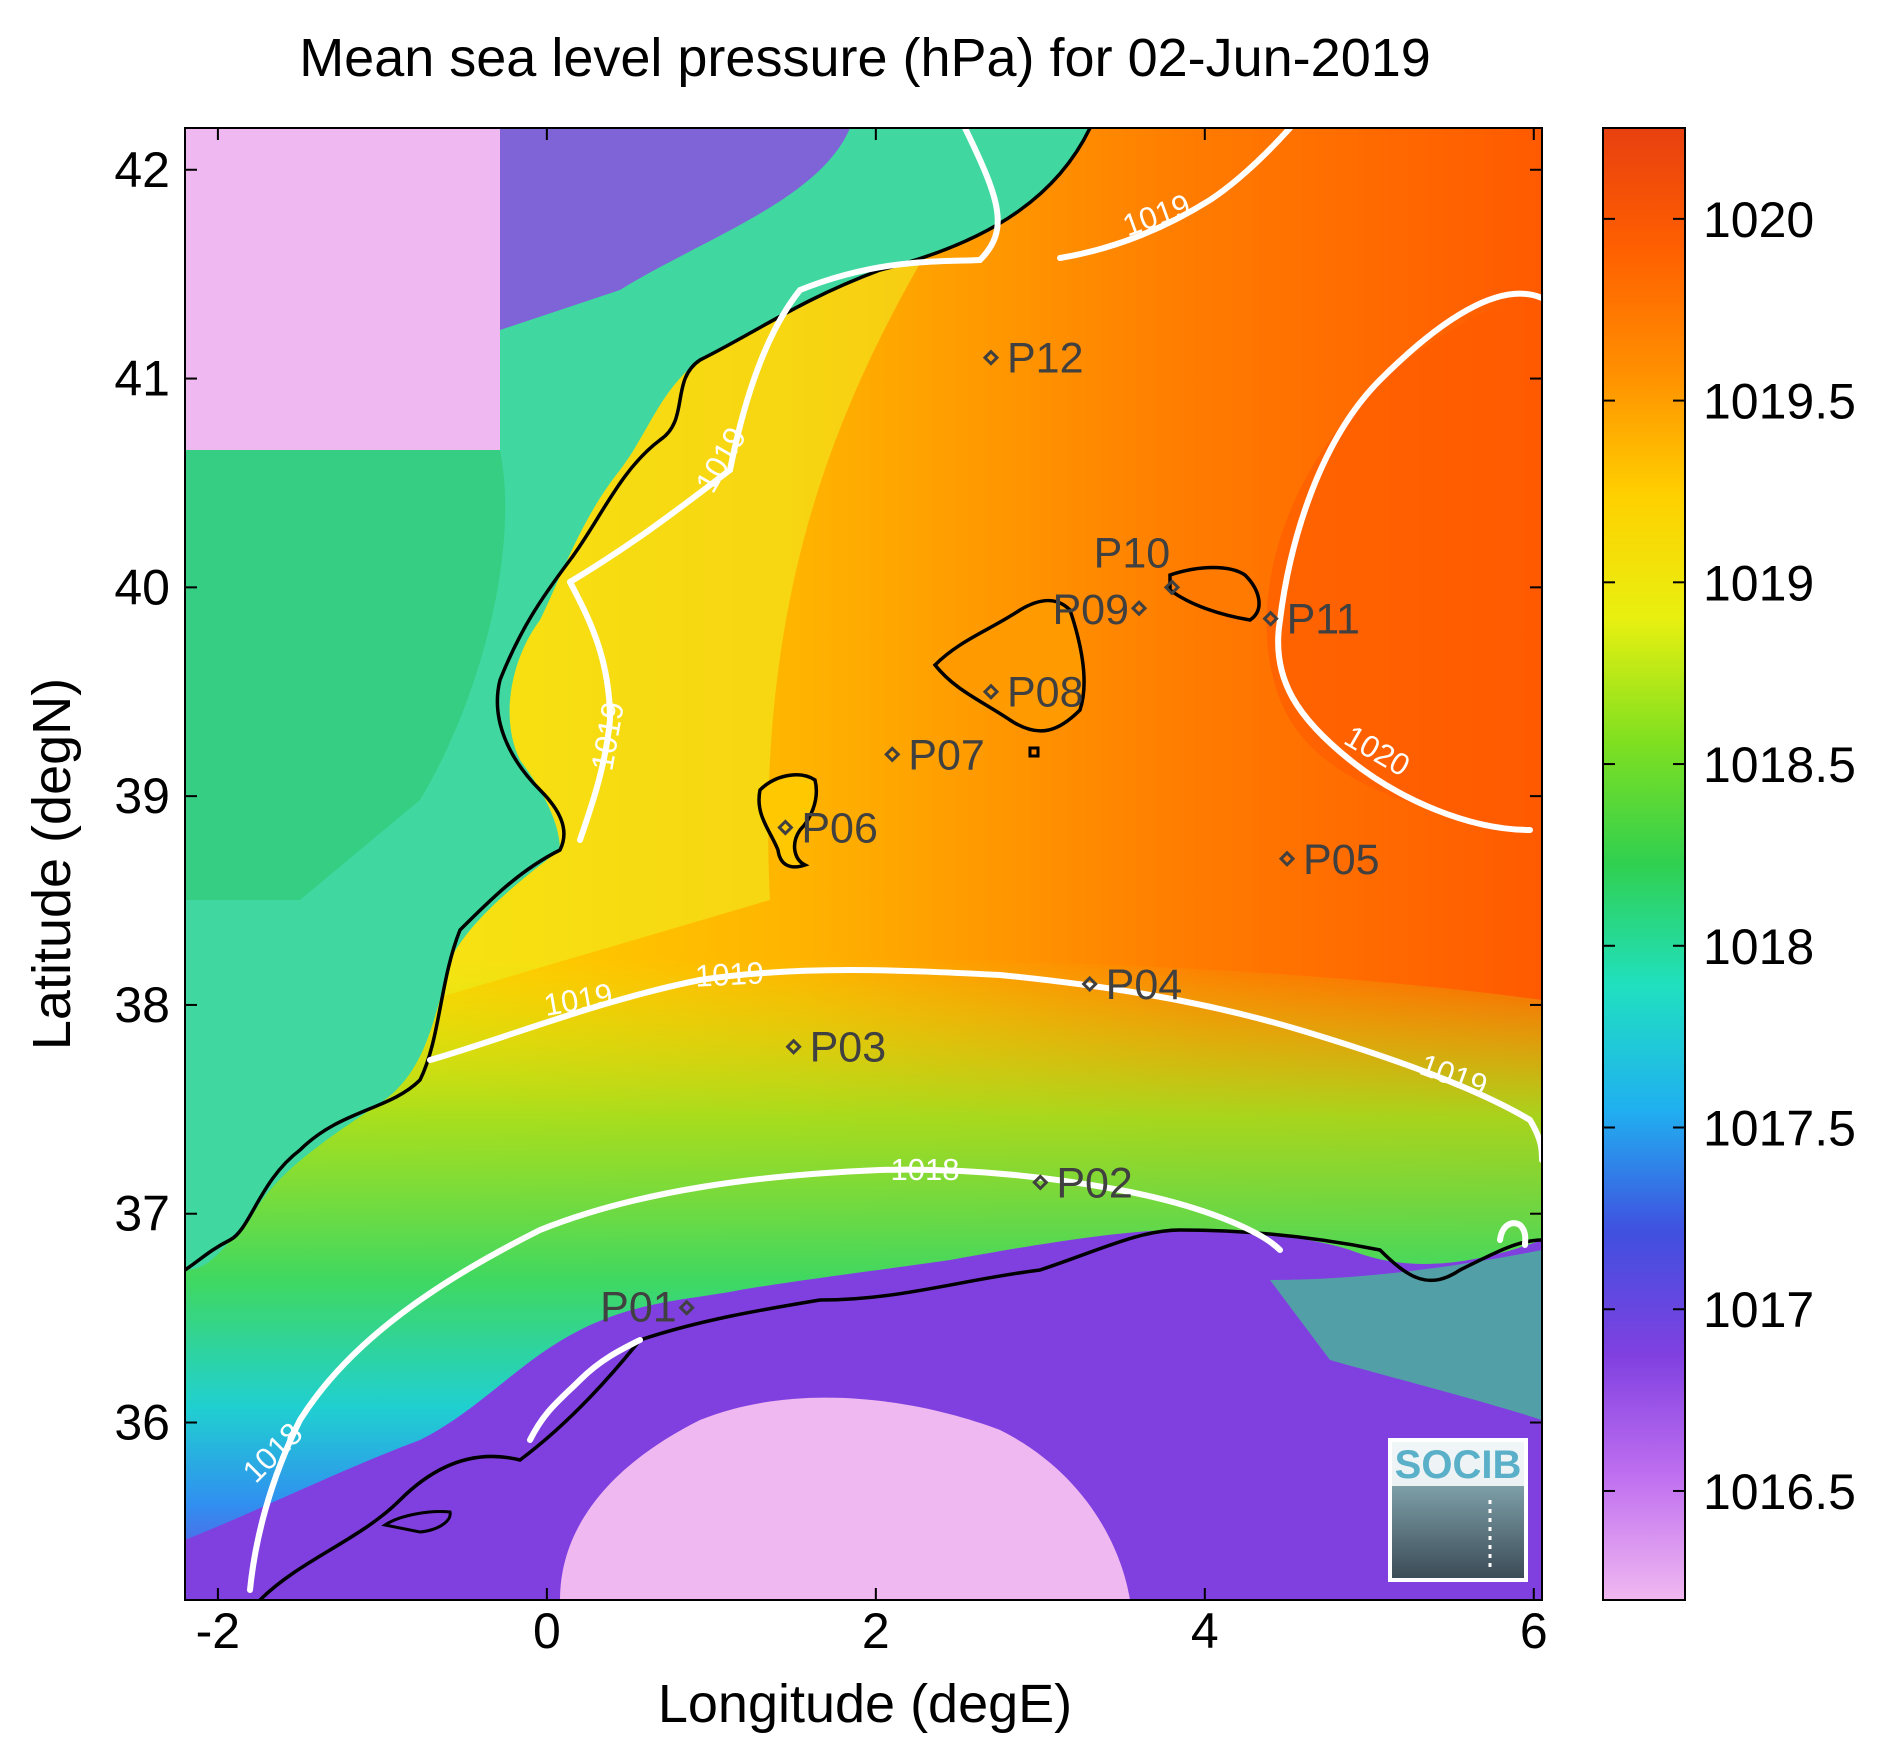 The width and height of the screenshot is (1904, 1758). What do you see at coordinates (547, 1631) in the screenshot?
I see `x-tick-label: 0` at bounding box center [547, 1631].